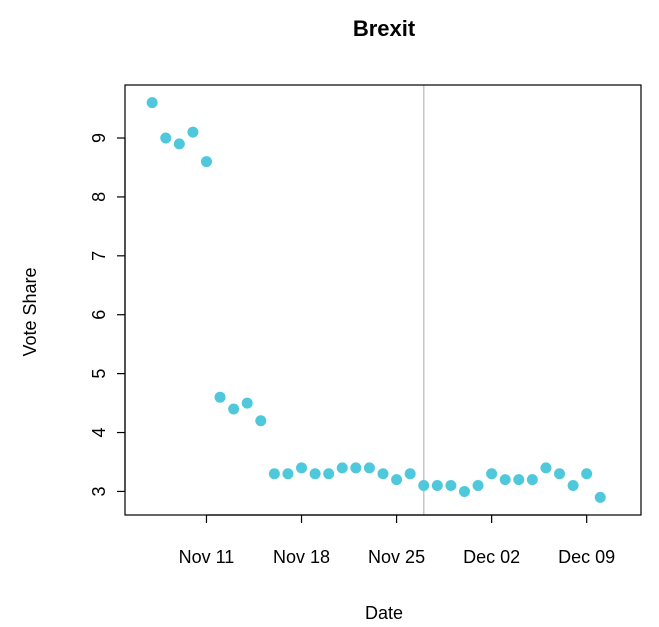 The height and width of the screenshot is (627, 659). Describe the element at coordinates (586, 557) in the screenshot. I see `x-tick-label: Dec 09` at that location.